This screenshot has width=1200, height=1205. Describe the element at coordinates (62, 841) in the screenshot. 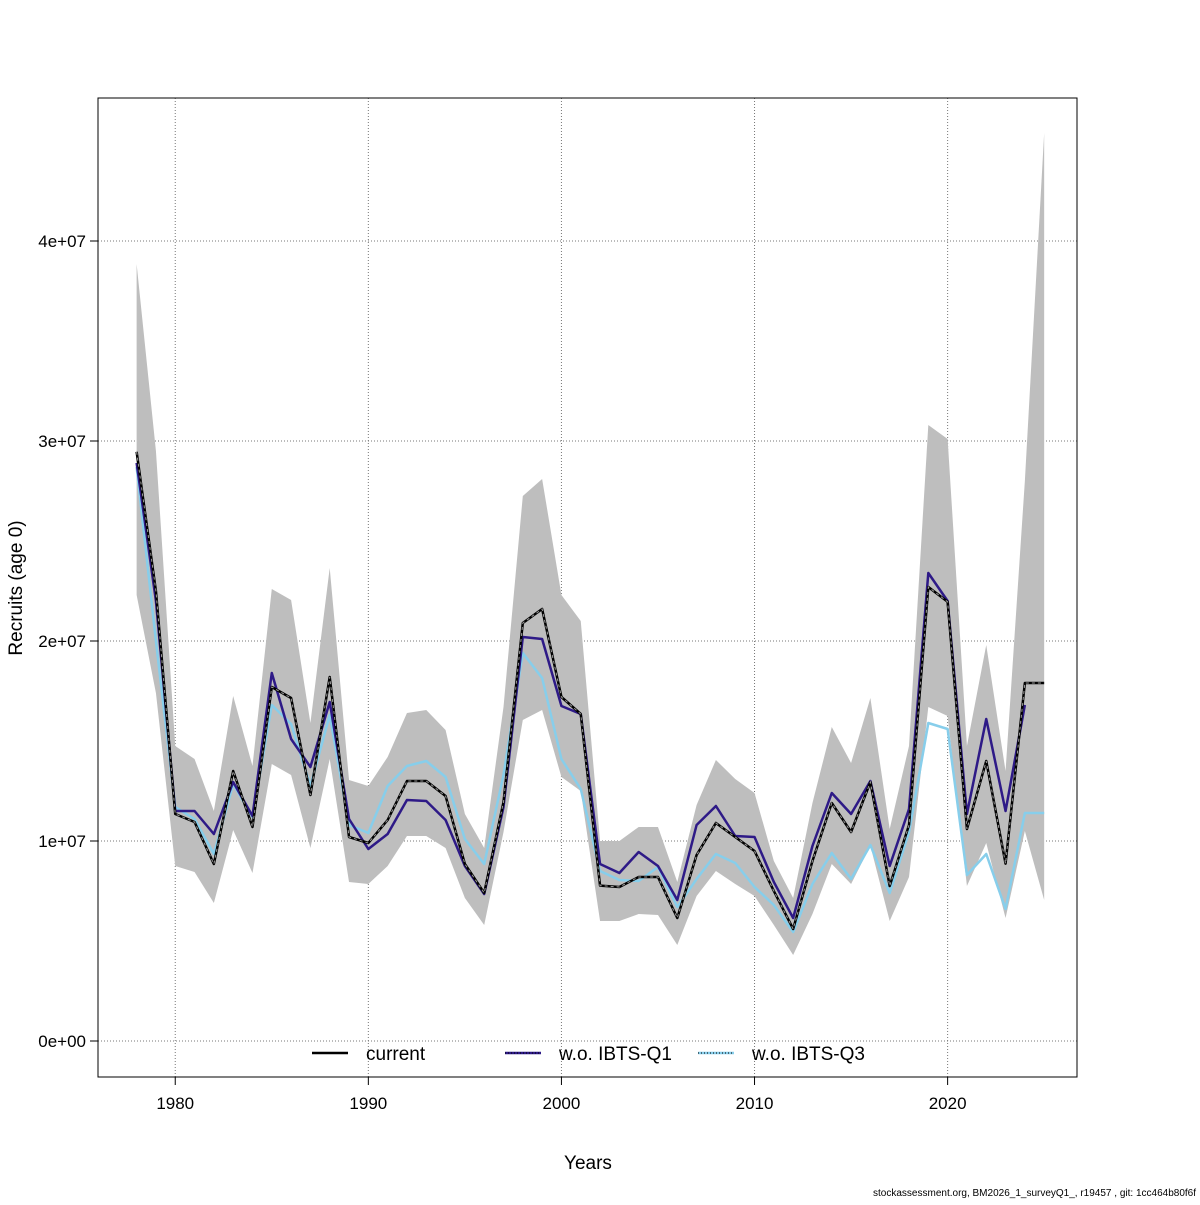

I see `y-tick-label: 1e+07` at that location.